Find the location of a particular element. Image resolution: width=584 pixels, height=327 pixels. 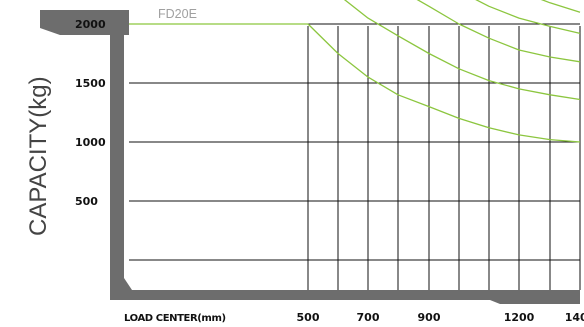

y-axis-label: CAPACITY(kg) is located at coordinates (38, 156).